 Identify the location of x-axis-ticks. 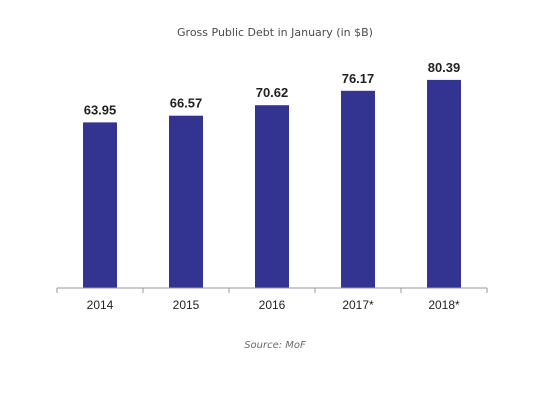
(272, 290).